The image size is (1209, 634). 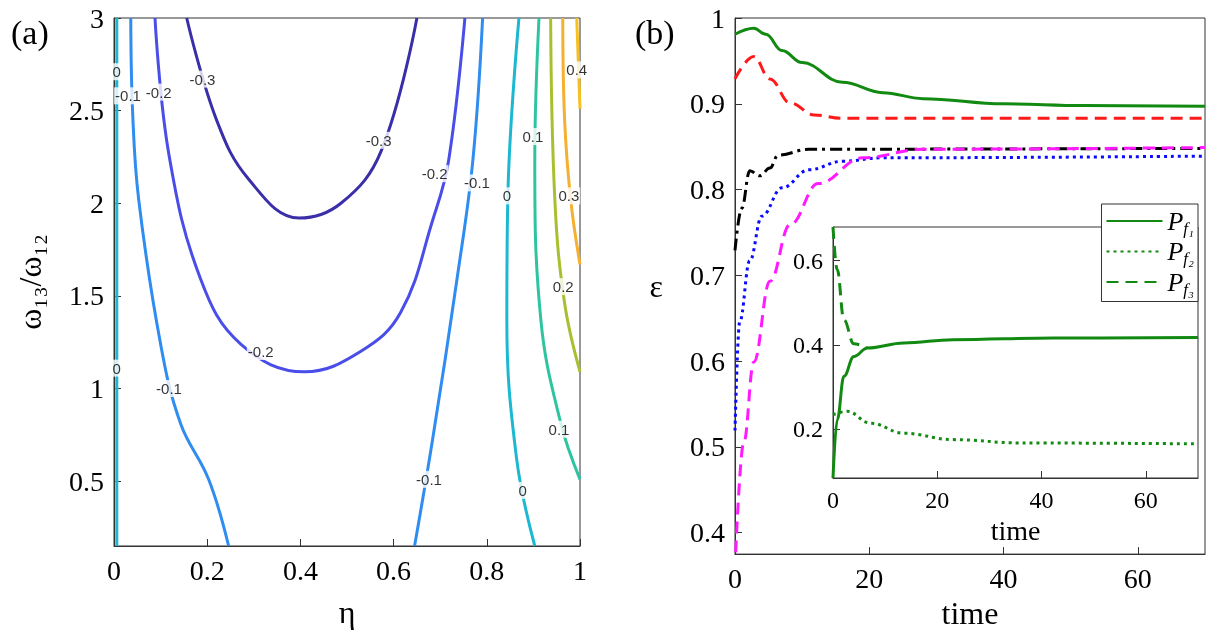 What do you see at coordinates (656, 286) in the screenshot?
I see `y-axis-title: ε` at bounding box center [656, 286].